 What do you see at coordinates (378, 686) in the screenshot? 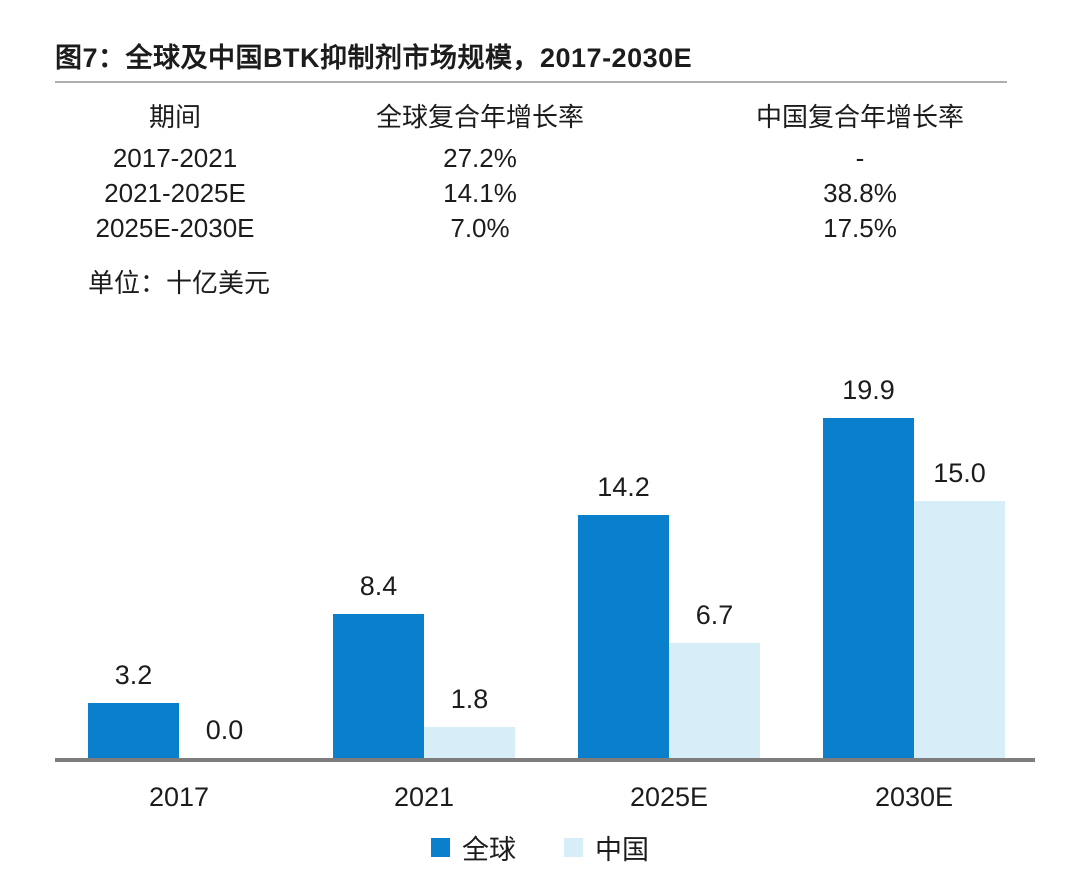
I see `bar-全球-2021` at bounding box center [378, 686].